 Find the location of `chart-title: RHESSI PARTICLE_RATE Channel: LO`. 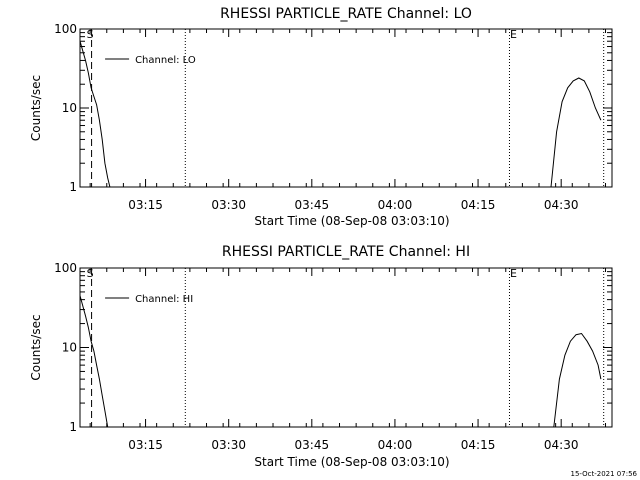

chart-title: RHESSI PARTICLE_RATE Channel: LO is located at coordinates (346, 14).